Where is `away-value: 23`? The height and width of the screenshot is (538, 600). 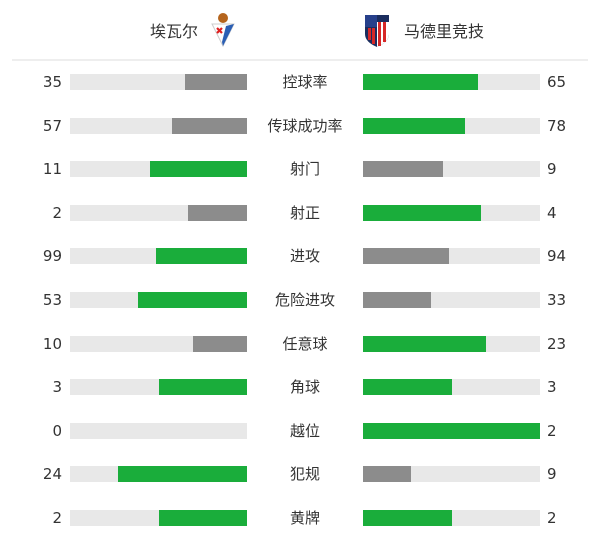
away-value: 23 is located at coordinates (557, 343).